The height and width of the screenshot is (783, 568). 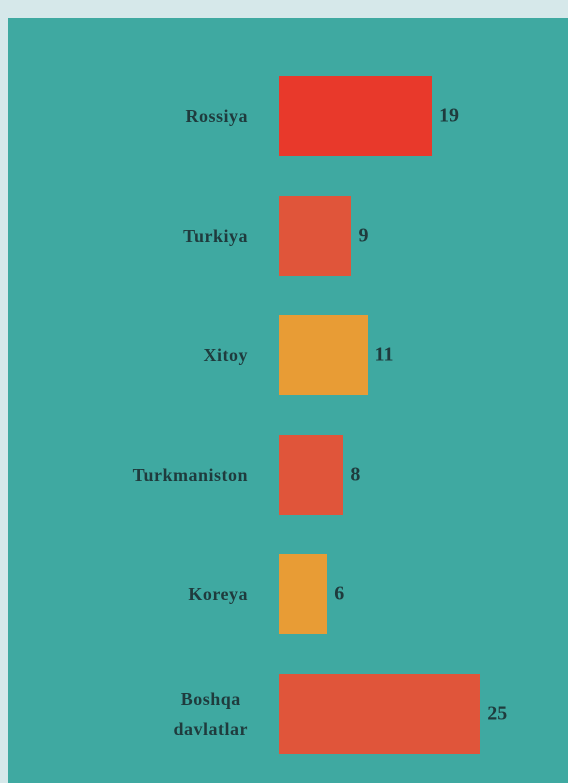 What do you see at coordinates (497, 713) in the screenshot?
I see `value-label: 25` at bounding box center [497, 713].